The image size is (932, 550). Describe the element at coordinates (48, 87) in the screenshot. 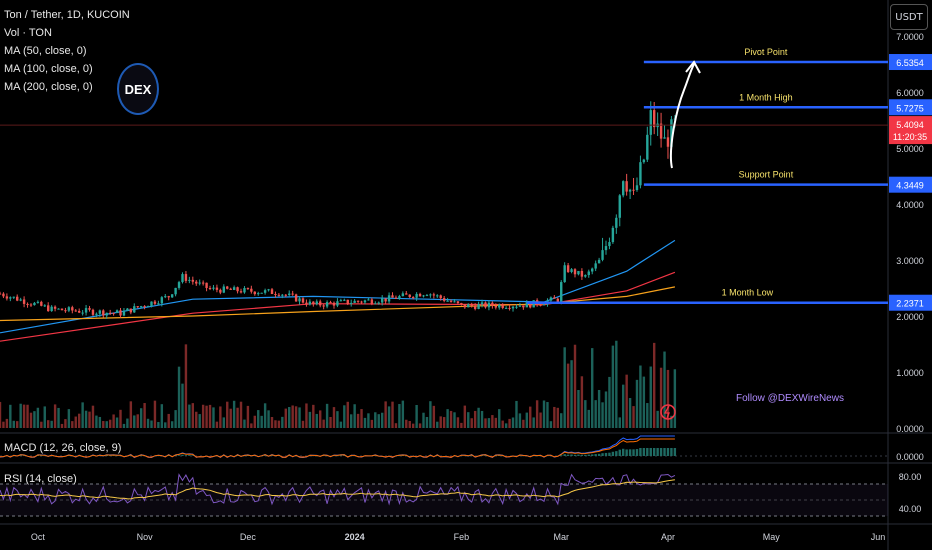

I see `ma200-legend: MA (200, close, 0)` at that location.